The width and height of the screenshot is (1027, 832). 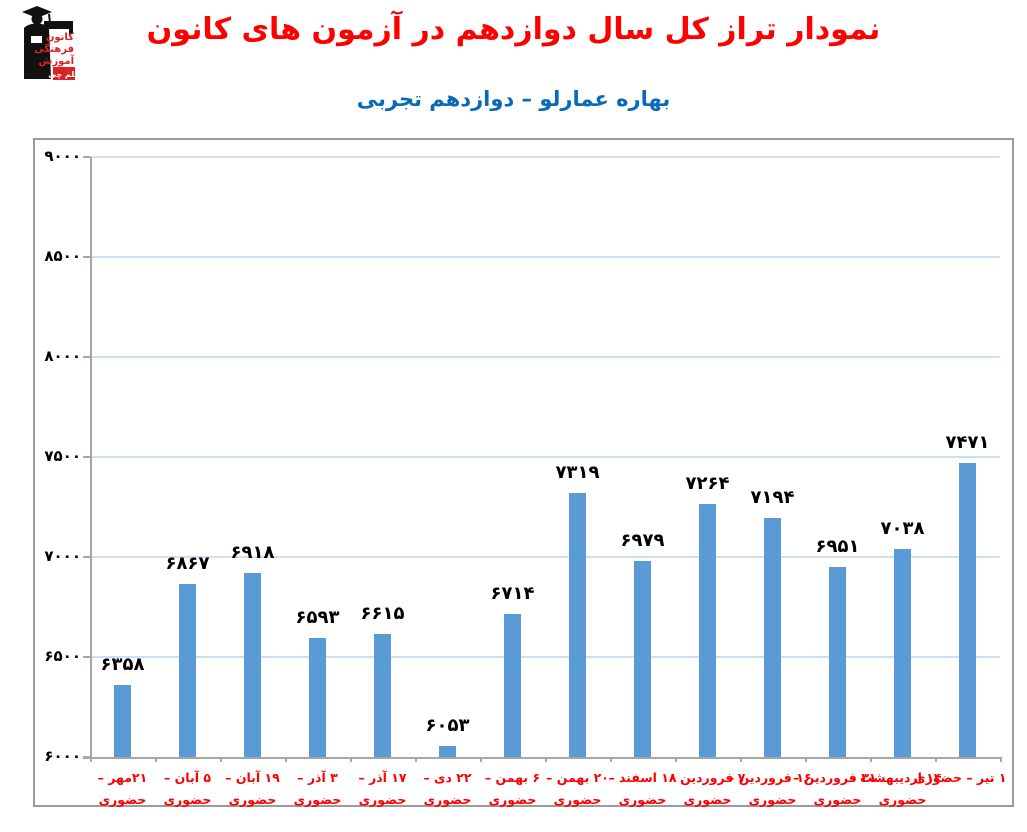 What do you see at coordinates (902, 529) in the screenshot?
I see `bar-value-label-13: ۷۰۳۸` at bounding box center [902, 529].